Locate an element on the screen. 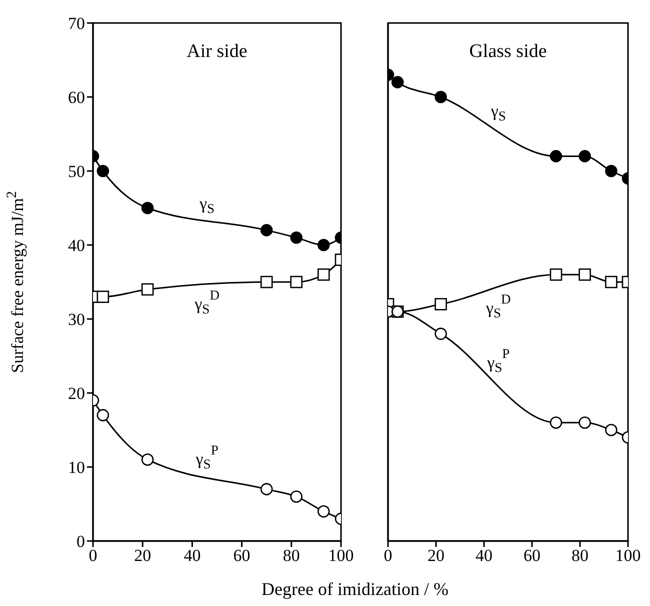 The image size is (650, 606). y-tick-label: 50 is located at coordinates (76, 172).